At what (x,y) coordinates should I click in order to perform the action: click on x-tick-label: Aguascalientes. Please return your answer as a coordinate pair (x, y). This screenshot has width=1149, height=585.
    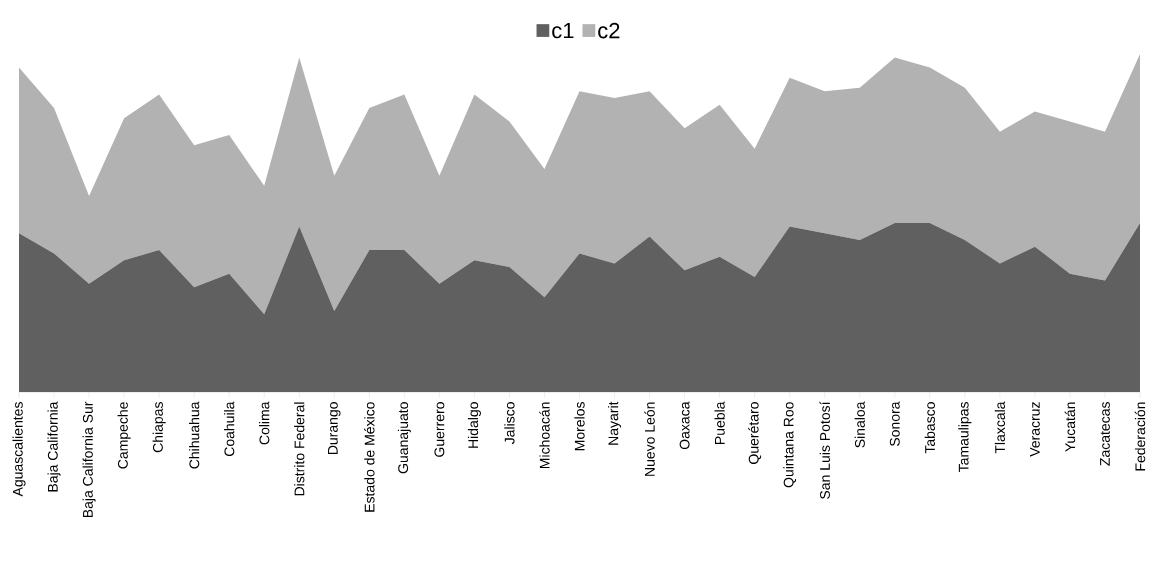
    Looking at the image, I should click on (19, 449).